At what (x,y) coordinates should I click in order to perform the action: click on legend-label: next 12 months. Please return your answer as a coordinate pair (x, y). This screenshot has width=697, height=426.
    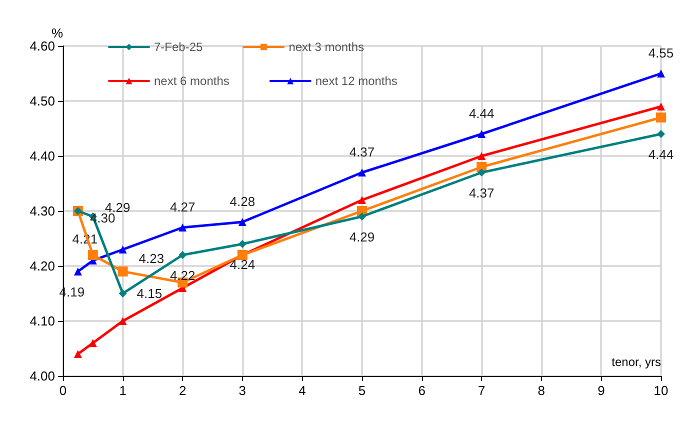
    Looking at the image, I should click on (356, 81).